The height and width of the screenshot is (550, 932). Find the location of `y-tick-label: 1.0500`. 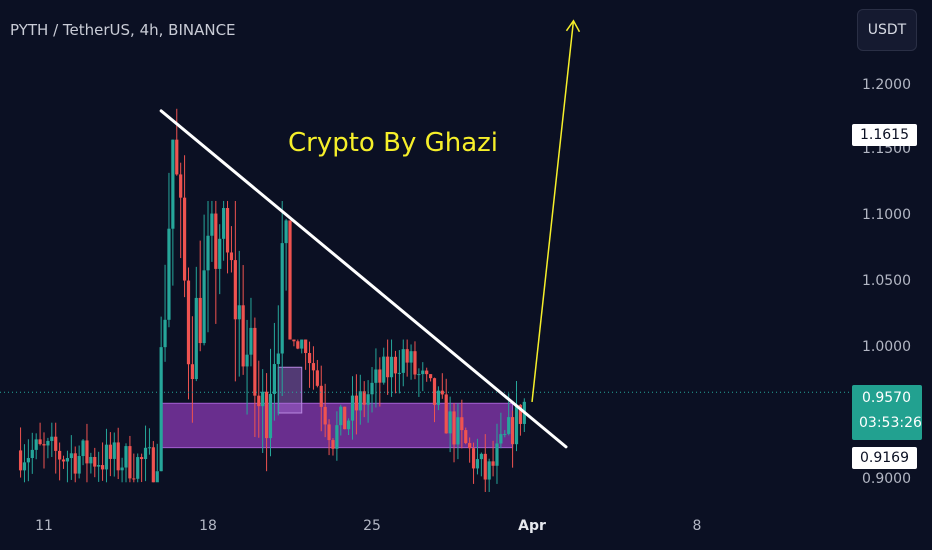

y-tick-label: 1.0500 is located at coordinates (886, 281).